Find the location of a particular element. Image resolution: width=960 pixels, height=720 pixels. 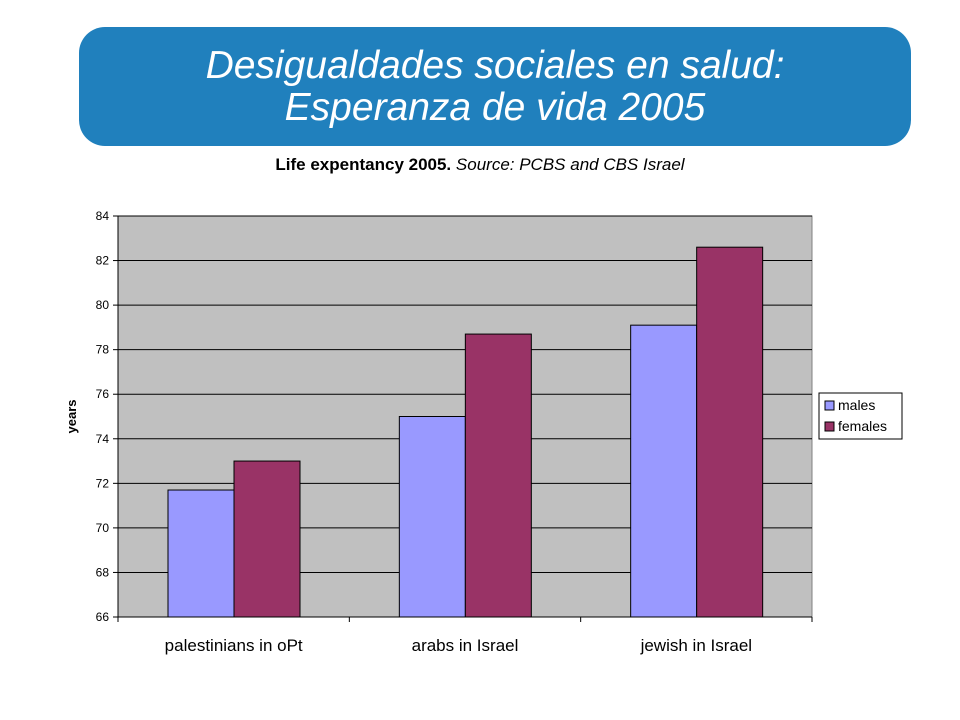

y-tick-label: 68 is located at coordinates (103, 572).